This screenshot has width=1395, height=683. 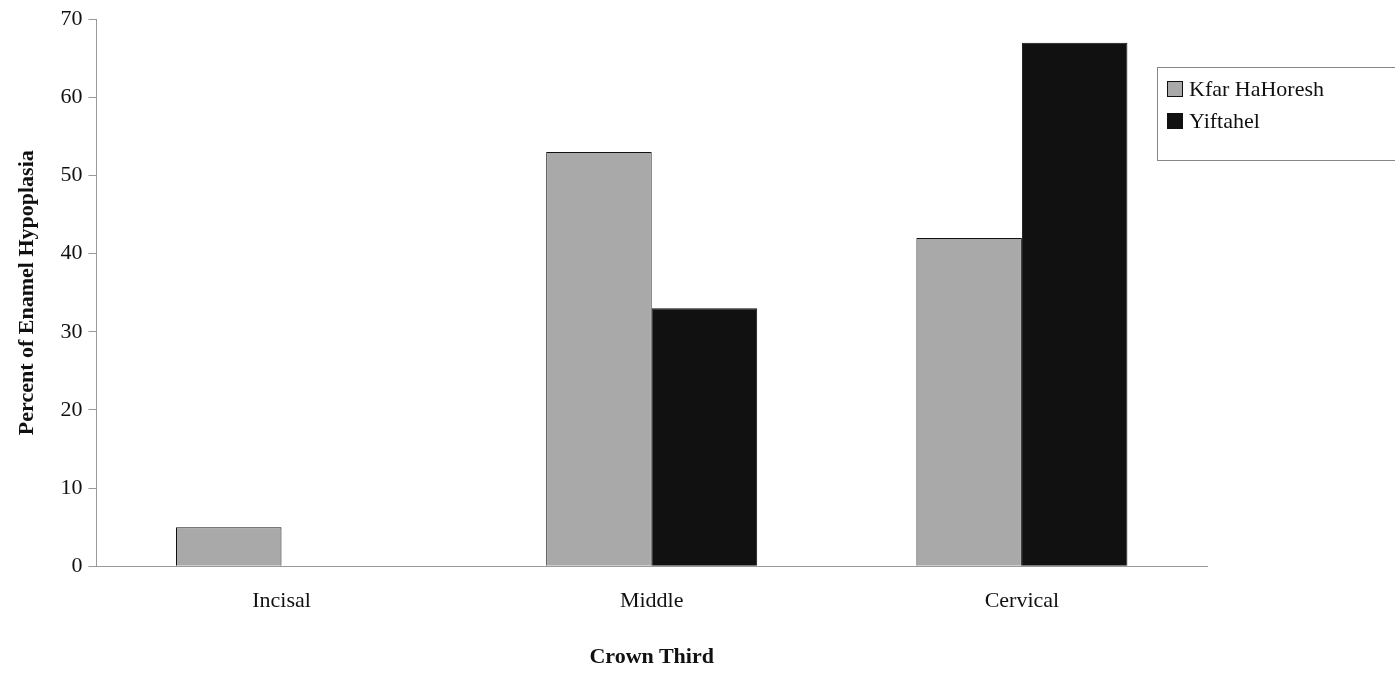 I want to click on y-axis-title: Percent of Enamel Hypoplasia, so click(x=25, y=293).